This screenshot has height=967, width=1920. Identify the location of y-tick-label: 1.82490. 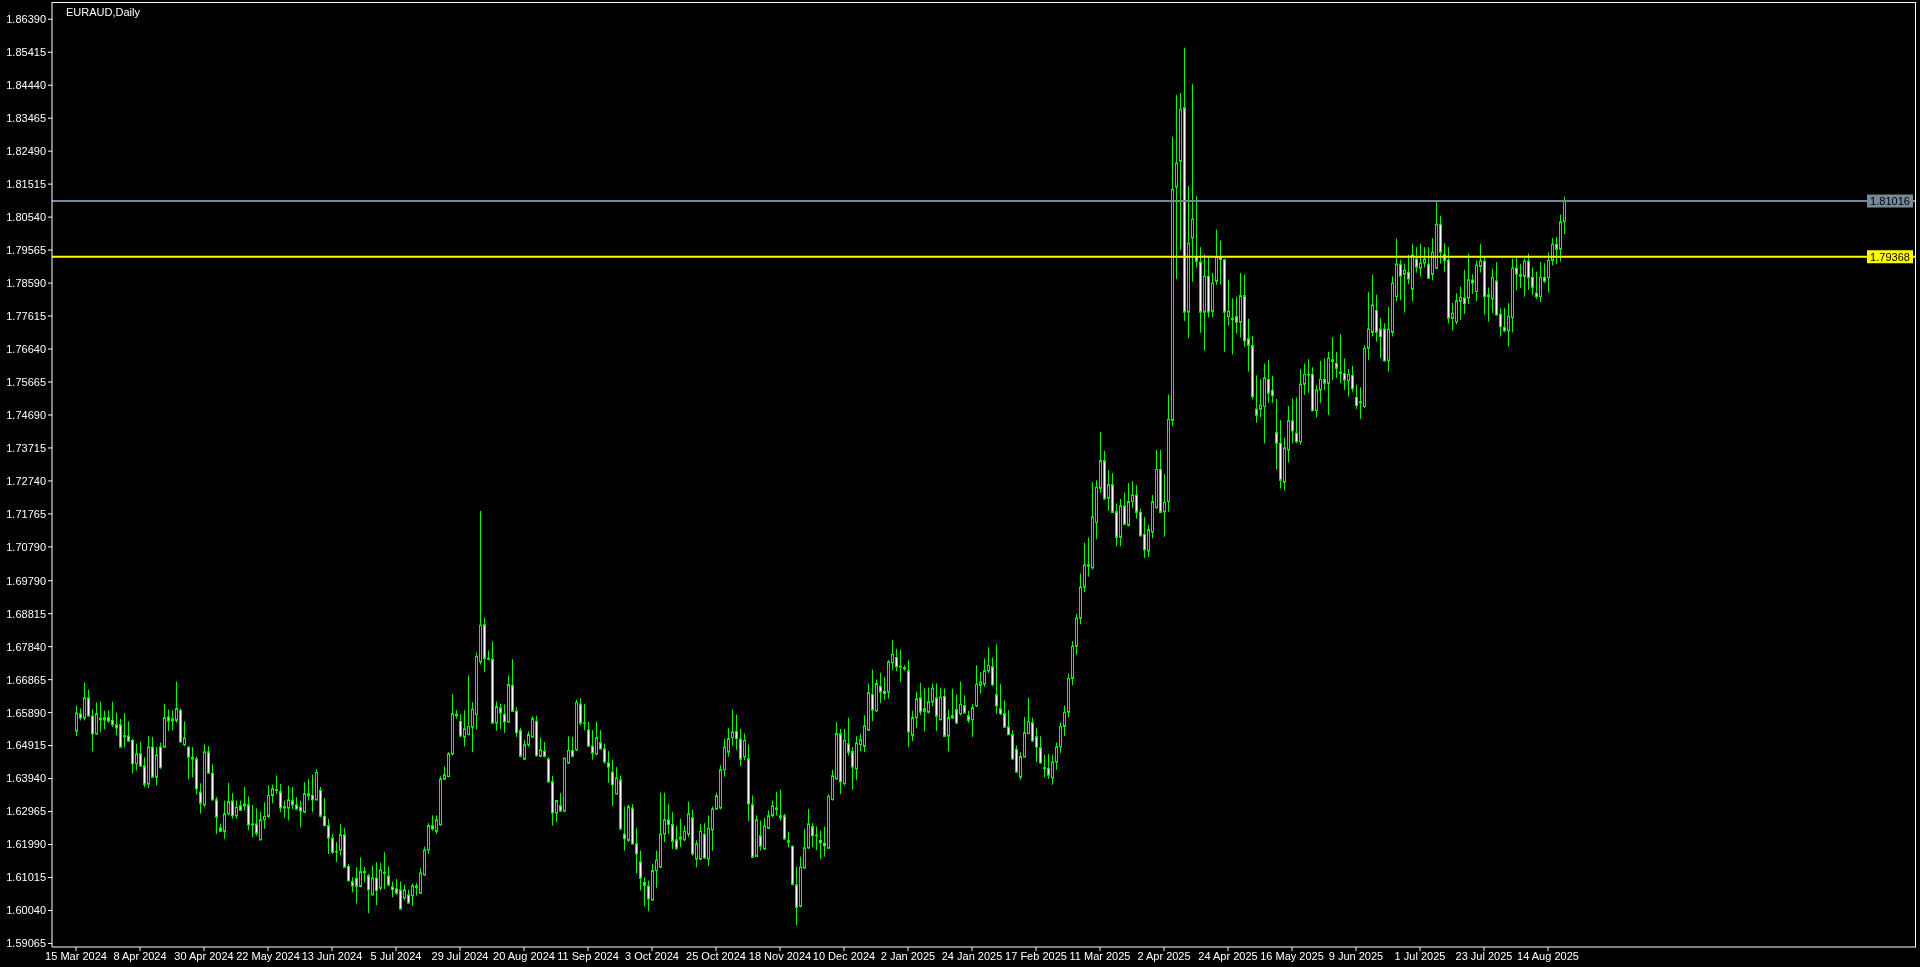
(26, 151).